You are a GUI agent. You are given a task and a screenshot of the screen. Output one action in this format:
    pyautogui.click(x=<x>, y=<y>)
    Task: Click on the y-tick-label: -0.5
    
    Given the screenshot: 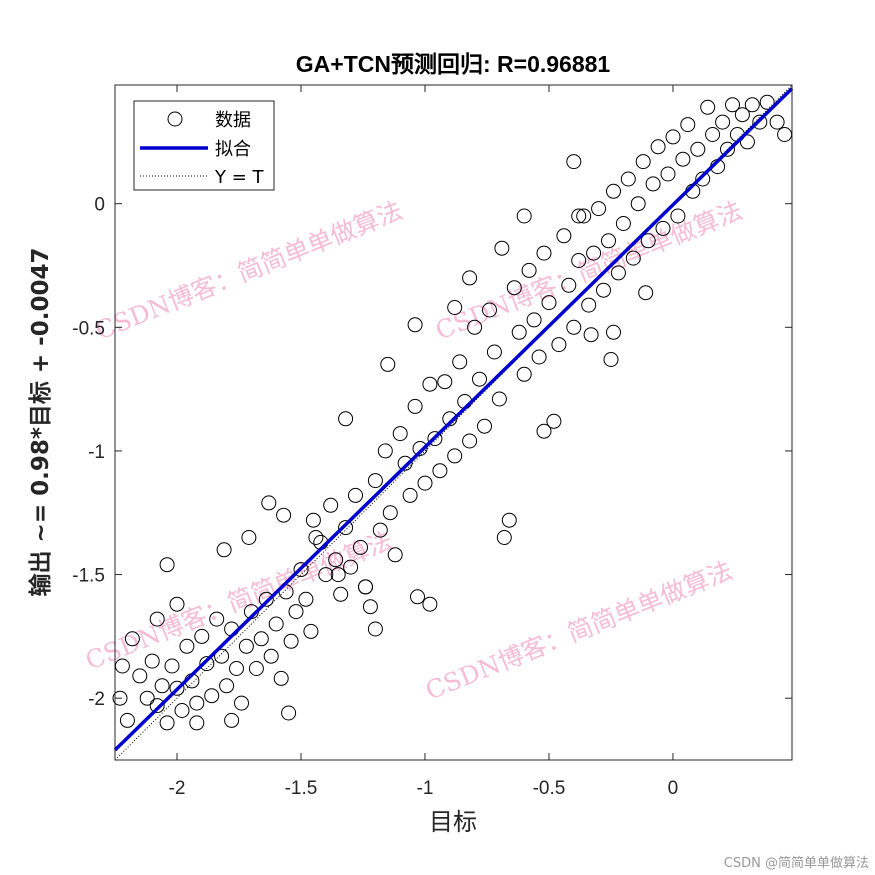 What is the action you would take?
    pyautogui.click(x=88, y=328)
    